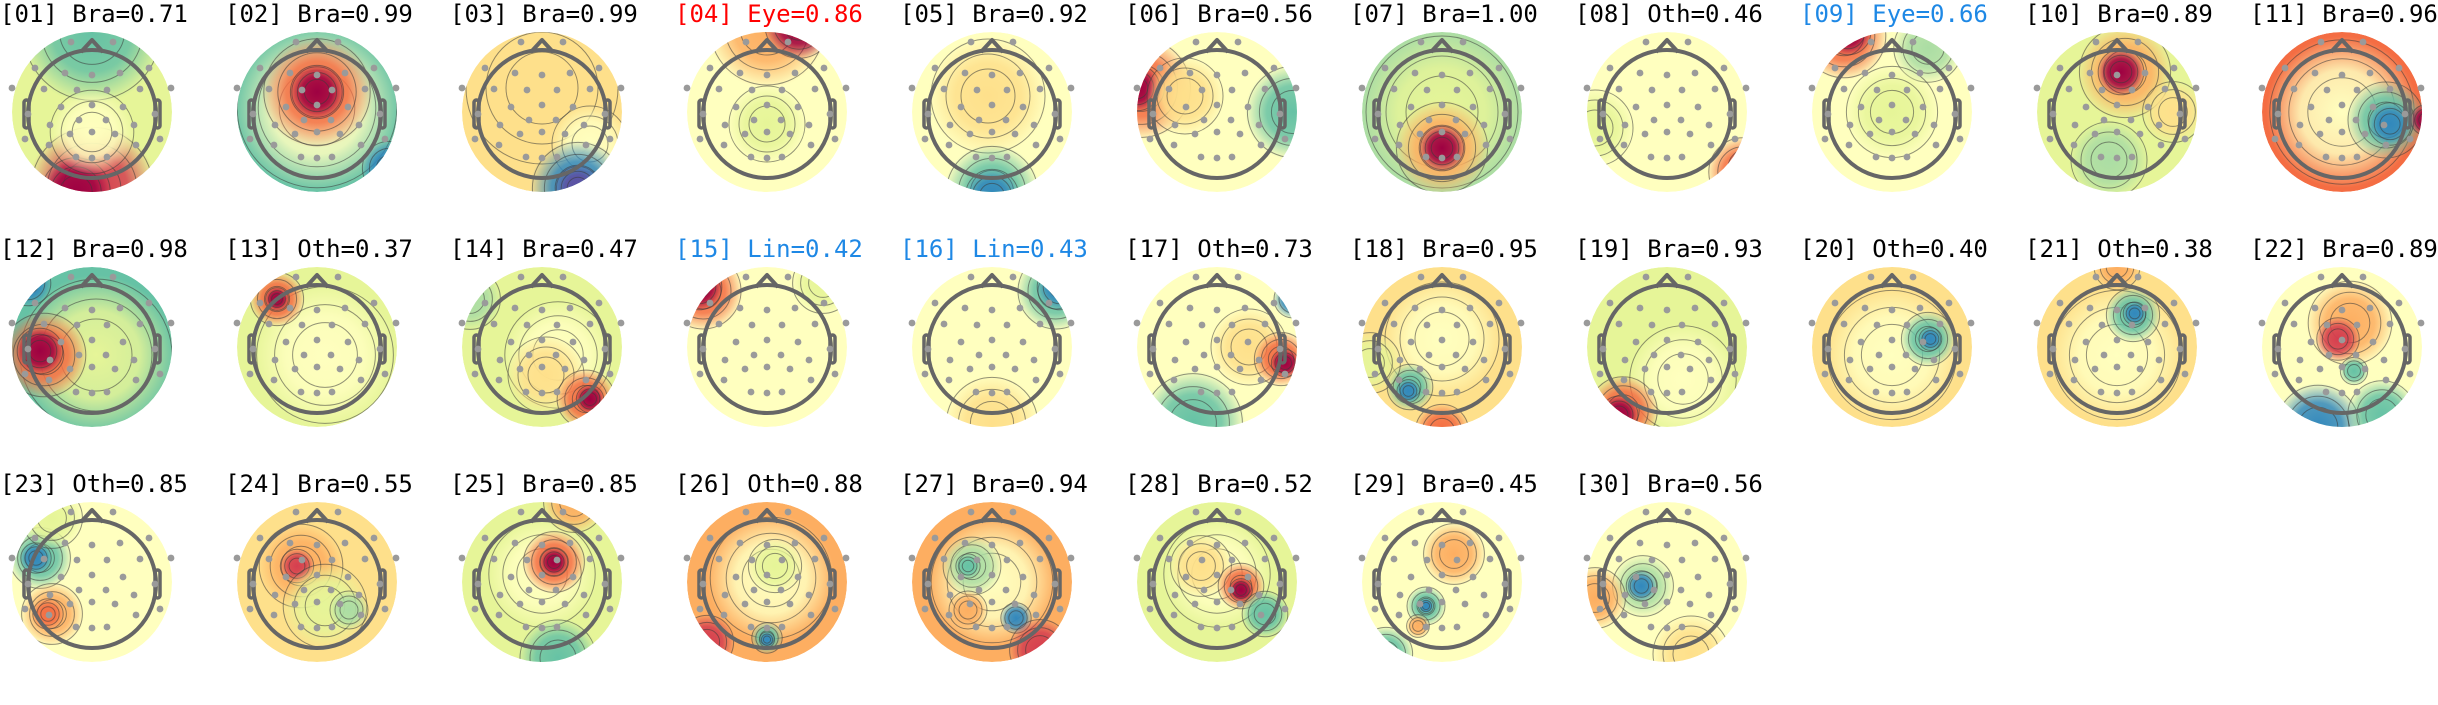  Describe the element at coordinates (769, 14) in the screenshot. I see `topomap-title: [04] Eye=0.86` at that location.